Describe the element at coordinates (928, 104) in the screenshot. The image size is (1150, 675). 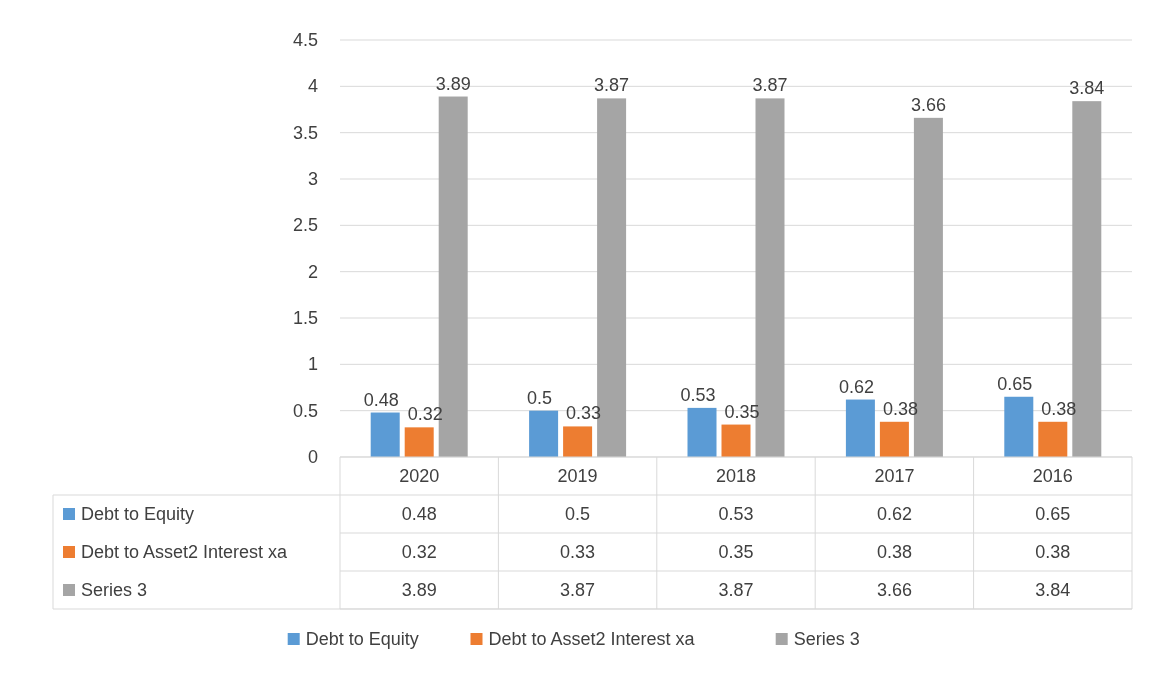
I see `data-label: 3.66` at that location.